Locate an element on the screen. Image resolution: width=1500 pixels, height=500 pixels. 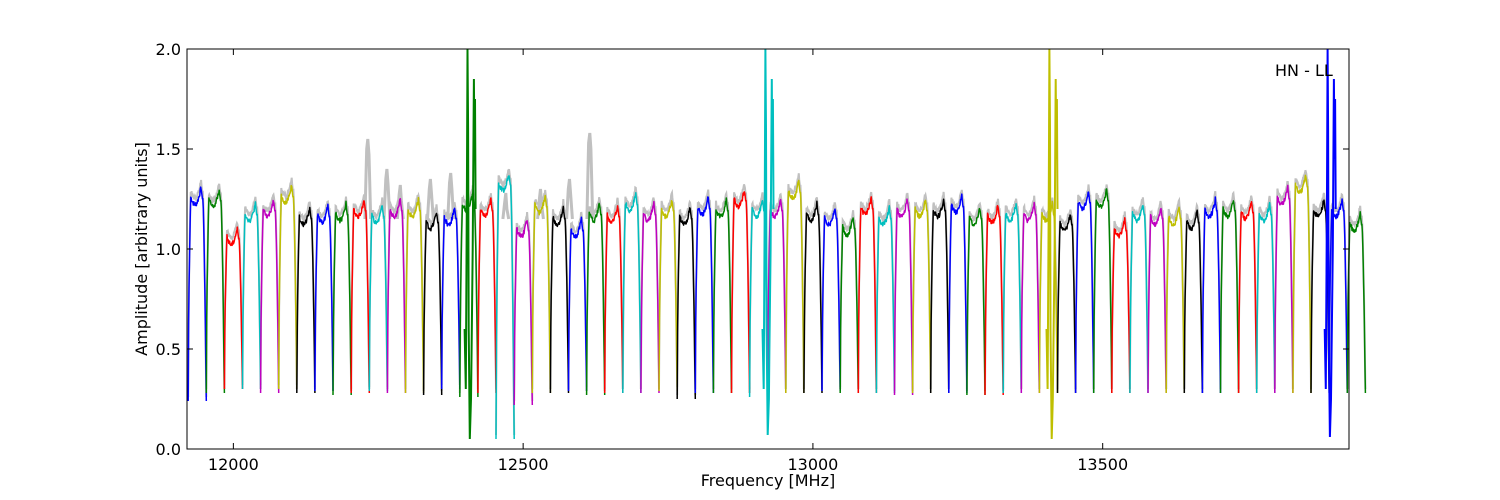
x-axis-title: Frequency [MHz] is located at coordinates (768, 480).